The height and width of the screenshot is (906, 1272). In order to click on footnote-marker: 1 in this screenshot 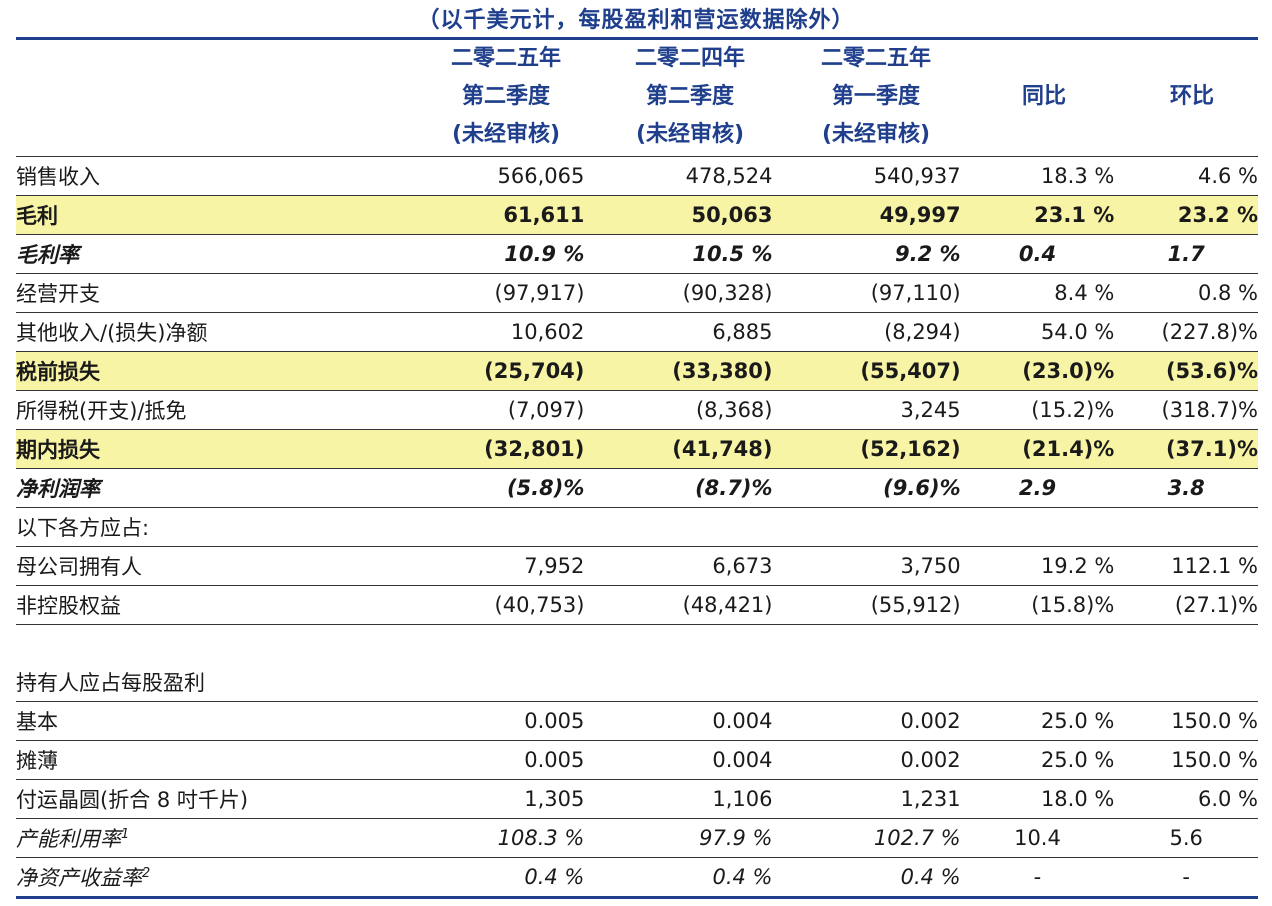, I will do `click(125, 834)`.